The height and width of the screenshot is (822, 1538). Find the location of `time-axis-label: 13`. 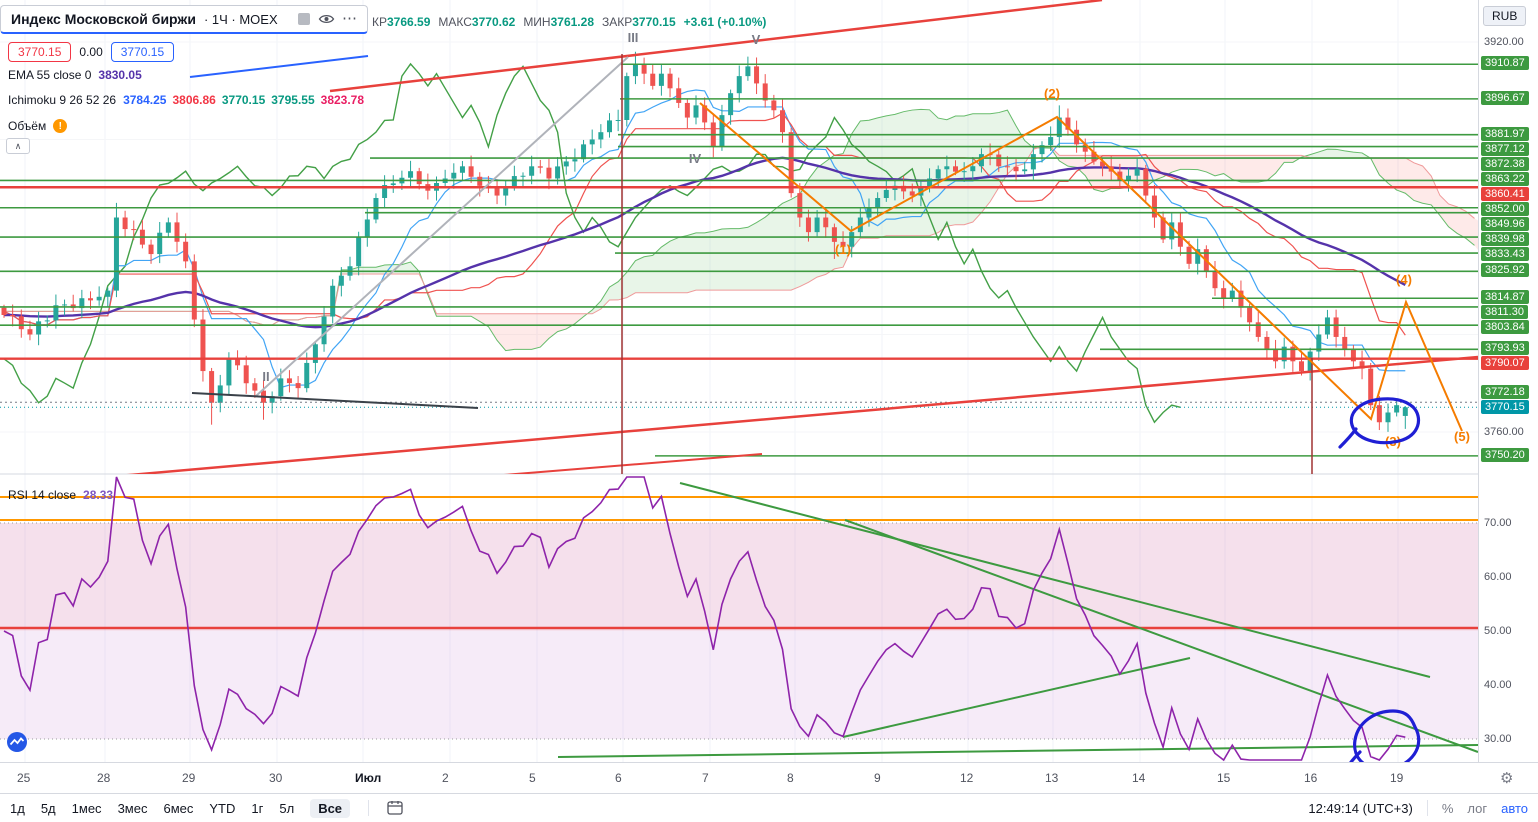

time-axis-label: 13 is located at coordinates (1052, 778).